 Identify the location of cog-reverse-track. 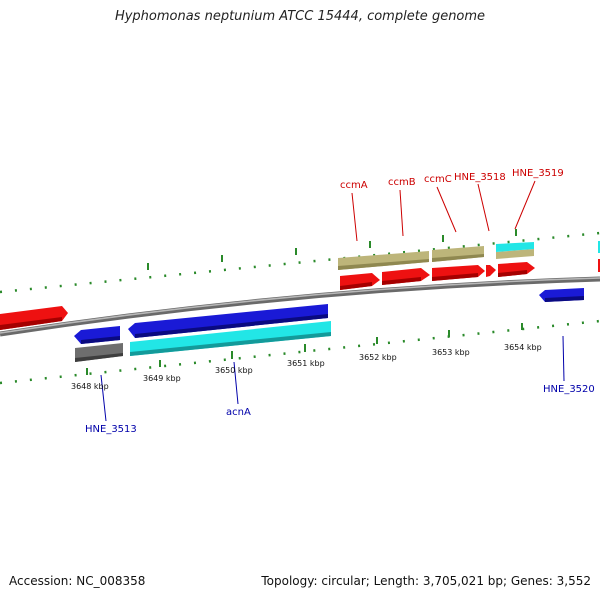
(203, 341).